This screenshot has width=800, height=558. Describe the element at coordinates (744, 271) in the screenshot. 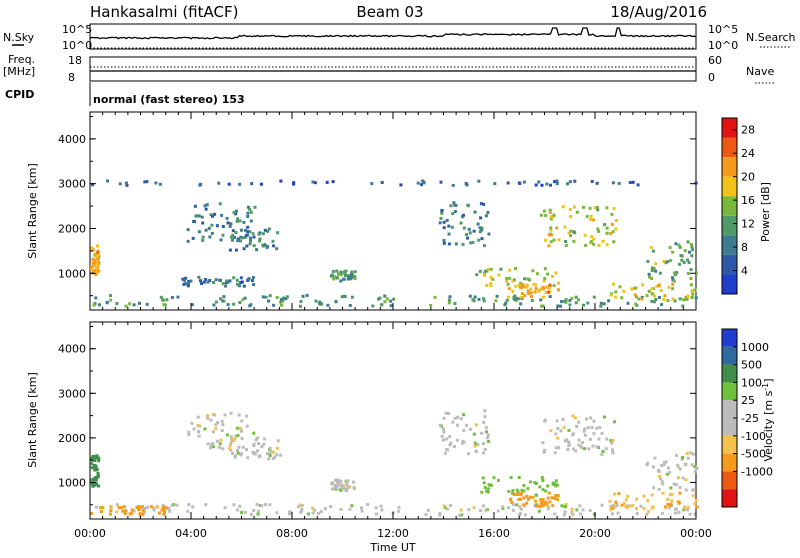

I see `power-colorbar-label: 4` at that location.